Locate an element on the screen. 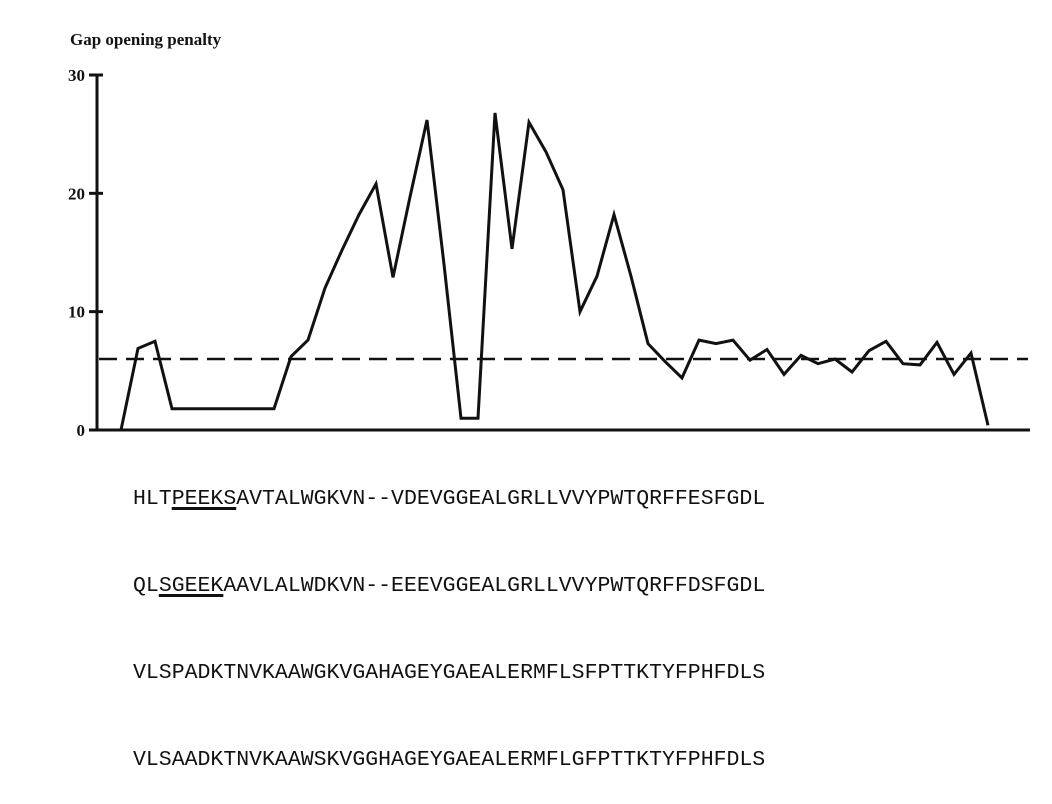 The height and width of the screenshot is (804, 1052). sequence-segment: QL is located at coordinates (146, 586).